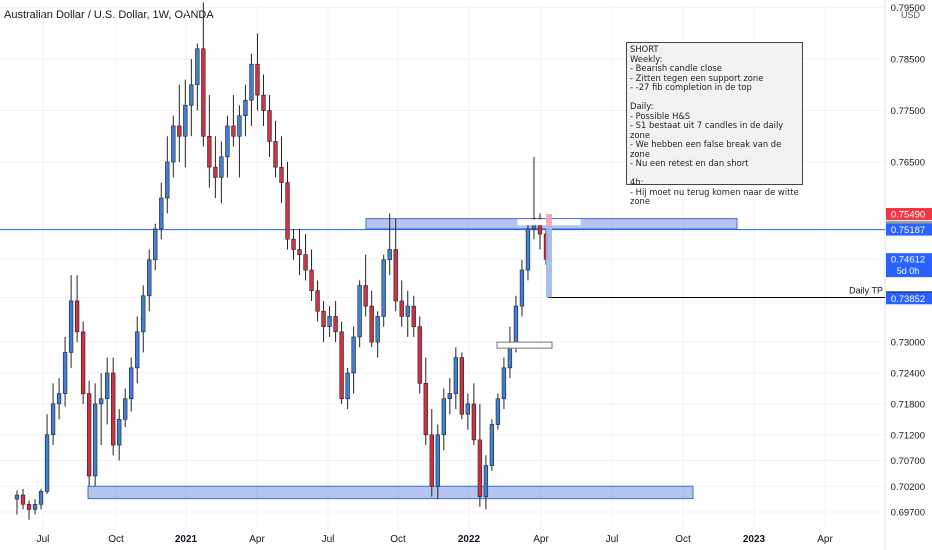 The width and height of the screenshot is (932, 550). What do you see at coordinates (908, 343) in the screenshot?
I see `y-tick-label: 0.73000` at bounding box center [908, 343].